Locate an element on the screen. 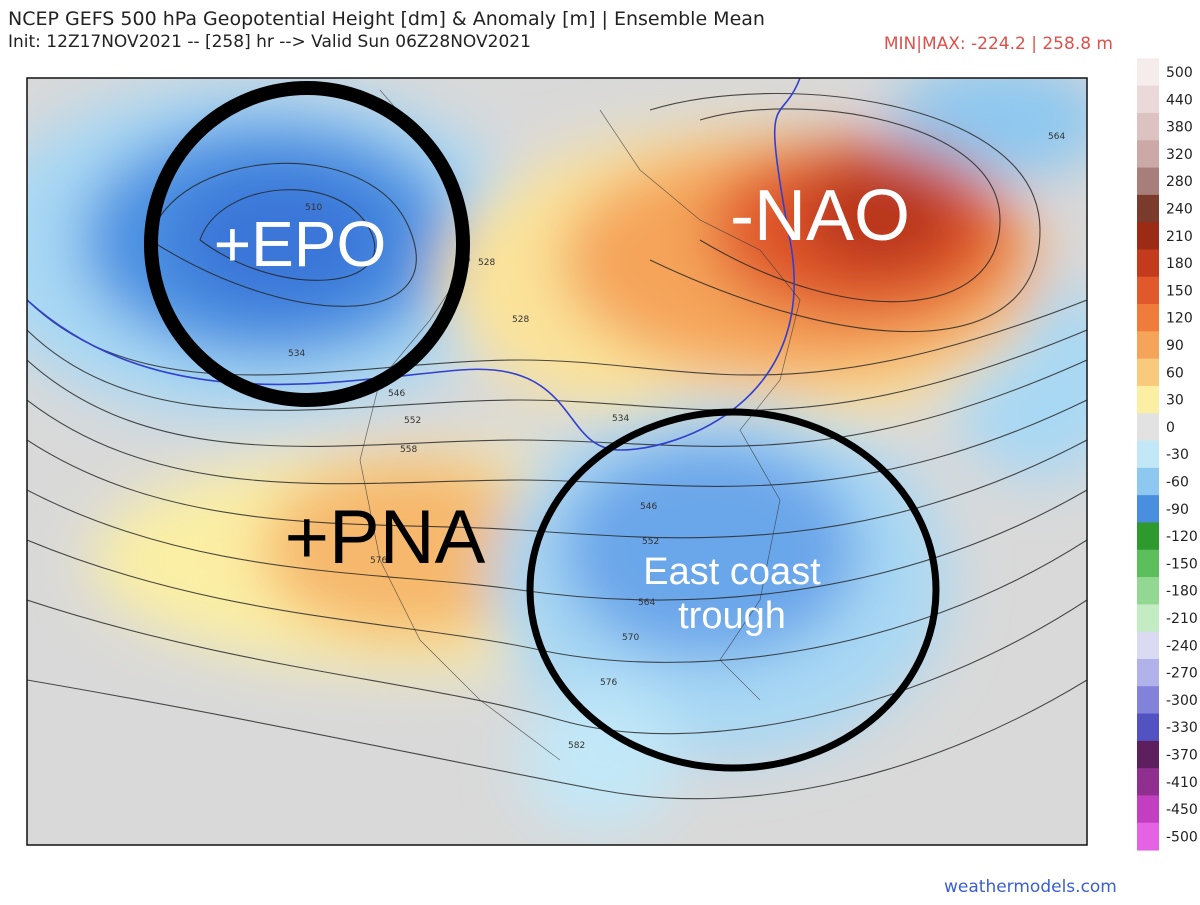  contour-label: 570 is located at coordinates (630, 638).